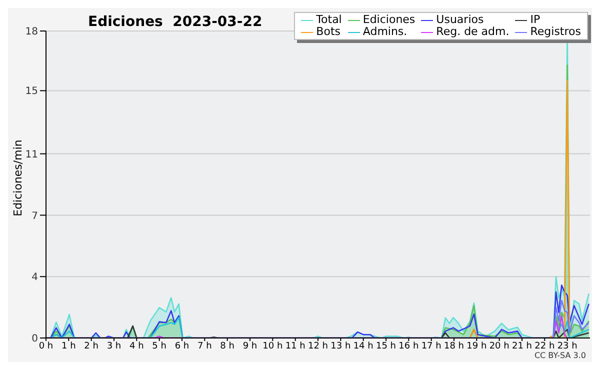 The width and height of the screenshot is (600, 370). What do you see at coordinates (555, 31) in the screenshot?
I see `legend-label: Registros` at bounding box center [555, 31].